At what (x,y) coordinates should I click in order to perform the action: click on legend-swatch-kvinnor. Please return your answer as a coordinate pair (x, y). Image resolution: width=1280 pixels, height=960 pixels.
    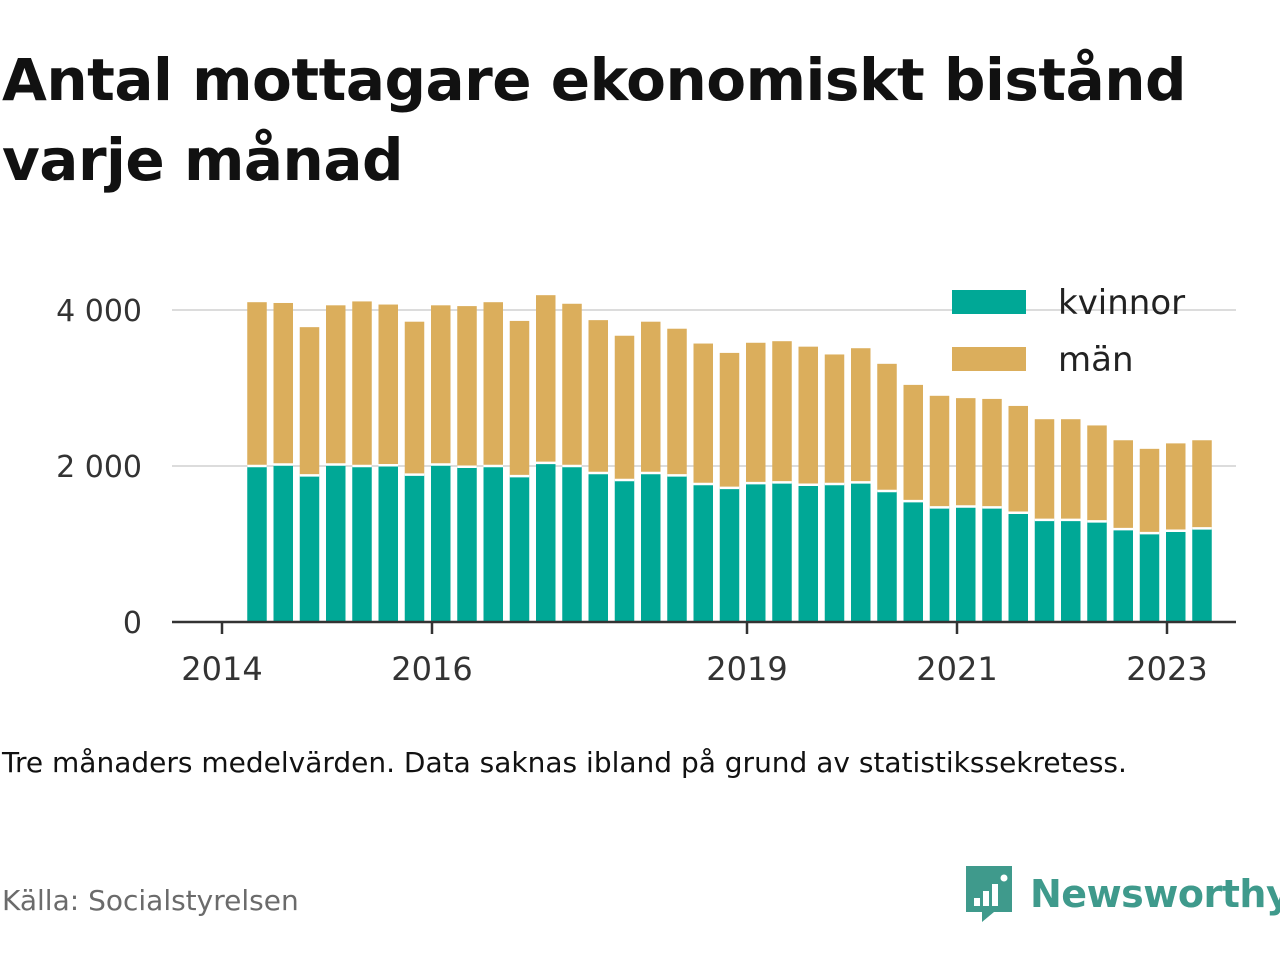
    Looking at the image, I should click on (989, 302).